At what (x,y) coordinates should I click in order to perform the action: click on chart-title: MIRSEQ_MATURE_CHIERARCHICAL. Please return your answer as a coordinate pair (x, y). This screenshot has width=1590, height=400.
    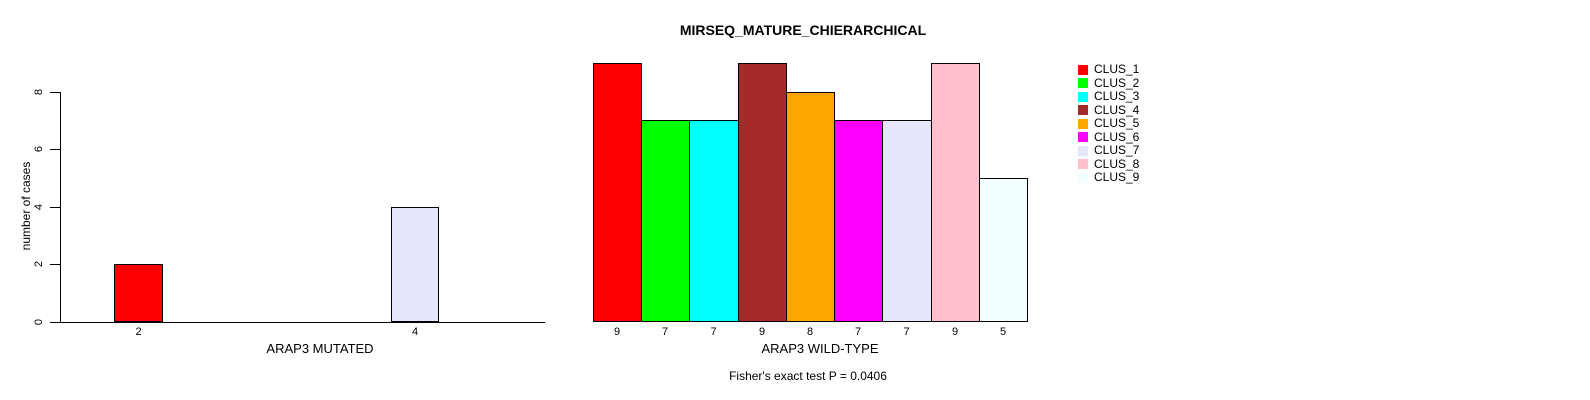
    Looking at the image, I should click on (803, 30).